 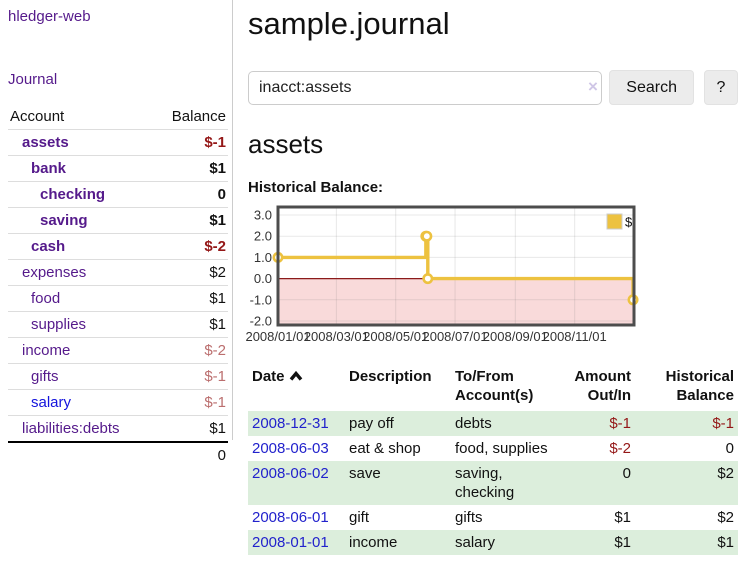 I want to click on transaction-date-link: 2008-12-31, so click(x=290, y=423).